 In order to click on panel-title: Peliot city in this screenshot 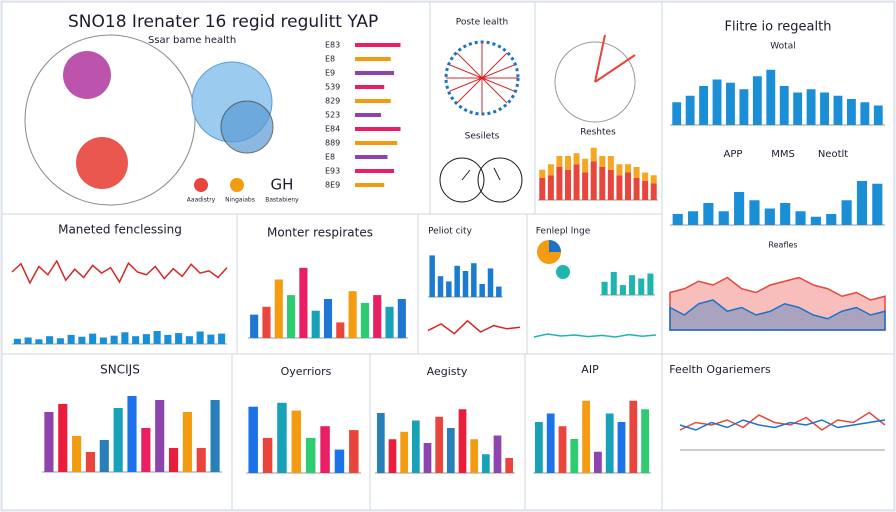, I will do `click(450, 232)`.